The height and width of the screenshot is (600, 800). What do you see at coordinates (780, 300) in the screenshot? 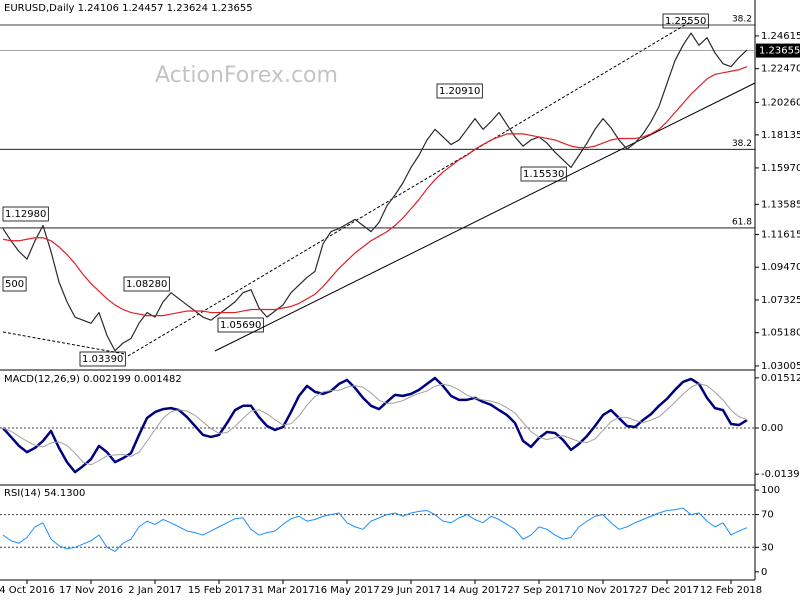
I see `y-tick-label: 1.07325` at bounding box center [780, 300].